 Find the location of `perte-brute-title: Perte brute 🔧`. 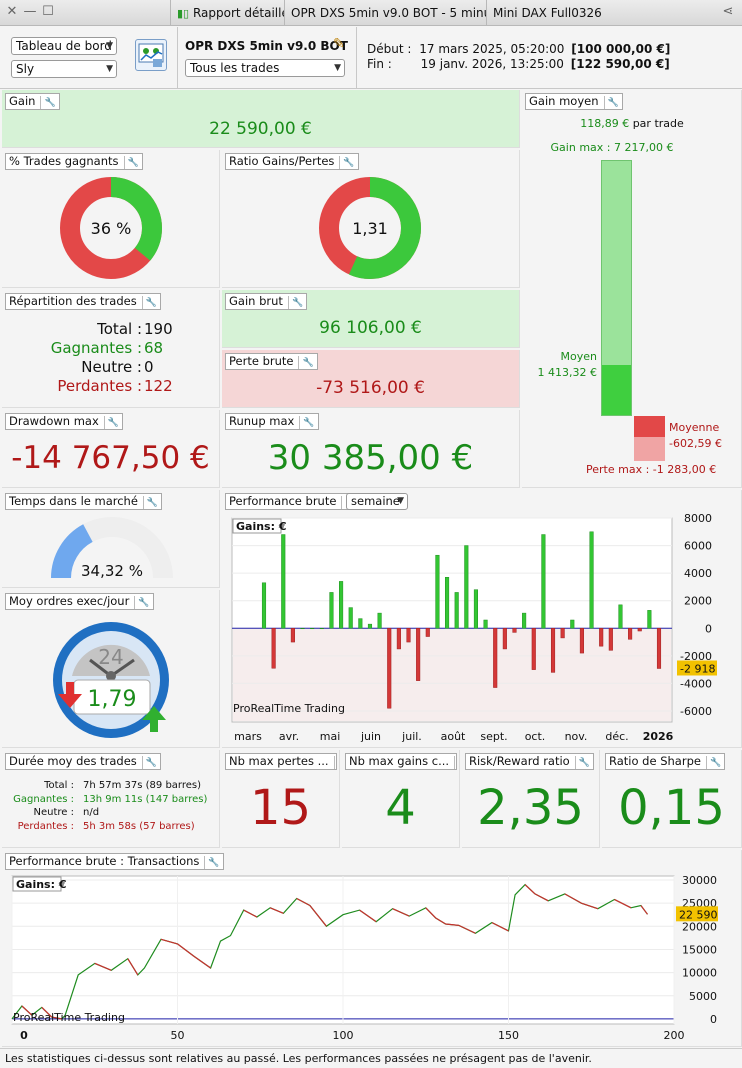

perte-brute-title: Perte brute 🔧 is located at coordinates (271, 361).